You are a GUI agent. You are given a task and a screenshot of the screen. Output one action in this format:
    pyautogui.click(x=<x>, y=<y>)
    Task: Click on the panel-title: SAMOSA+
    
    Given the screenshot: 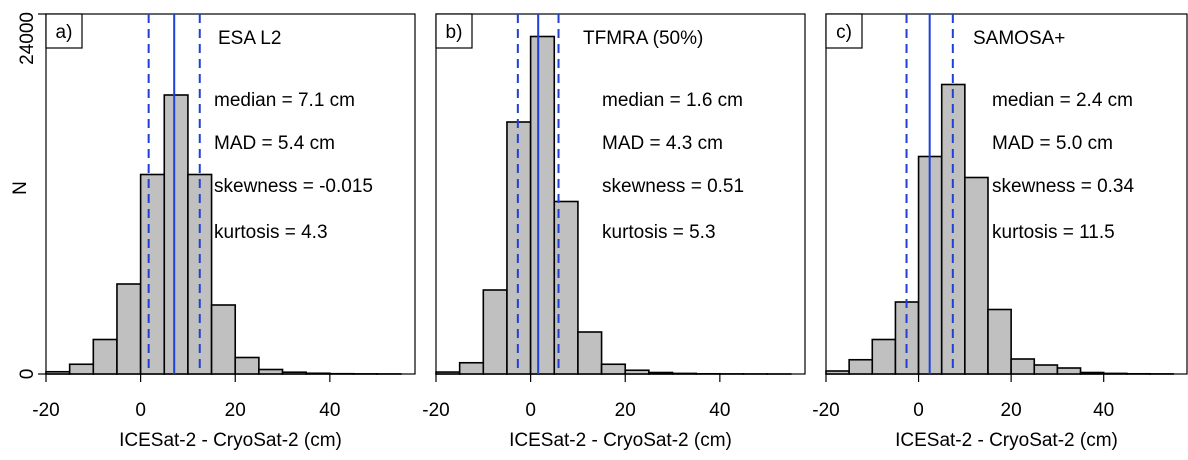 What is the action you would take?
    pyautogui.click(x=1019, y=38)
    